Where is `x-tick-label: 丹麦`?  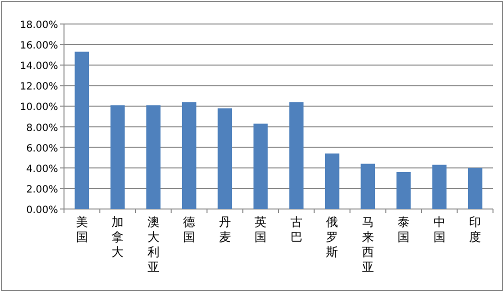 x-tick-label: 丹麦 is located at coordinates (224, 229).